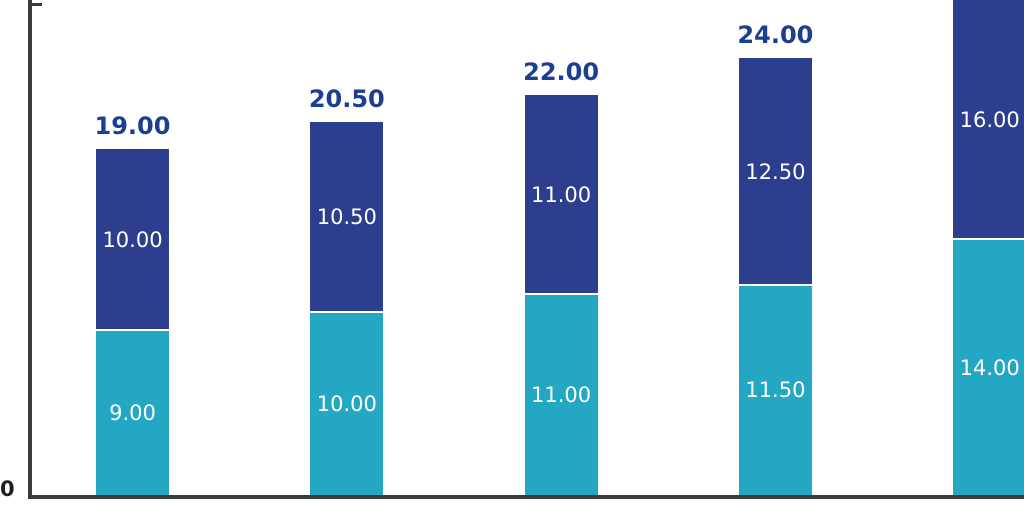  I want to click on bar-total-label: 22.00, so click(561, 71).